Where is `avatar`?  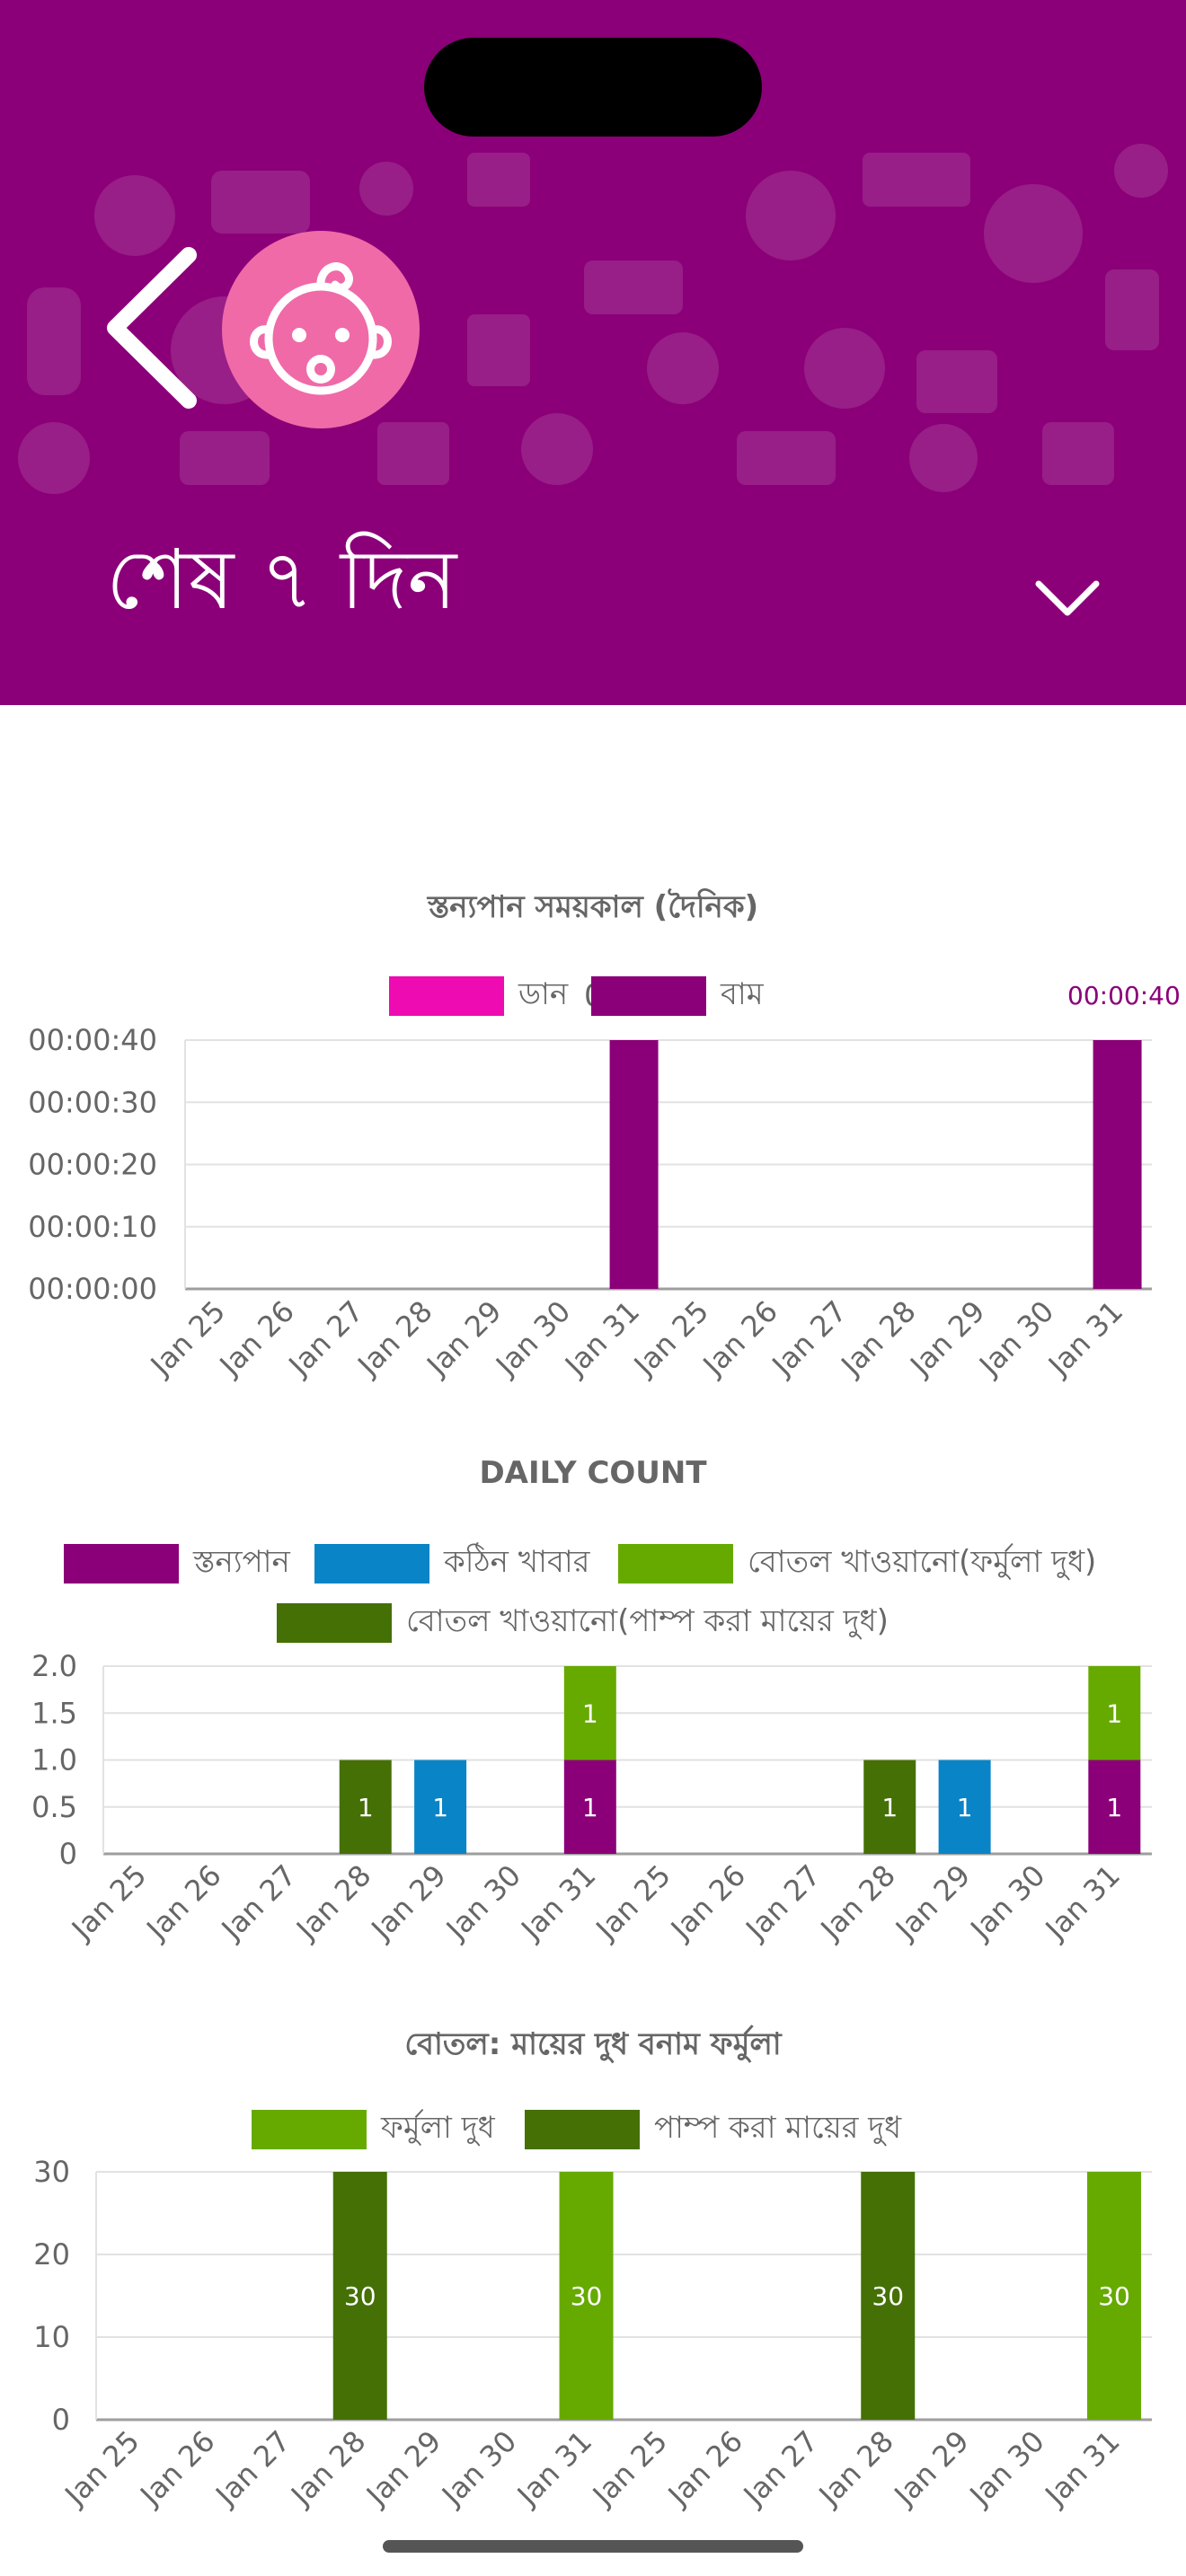
avatar is located at coordinates (321, 329).